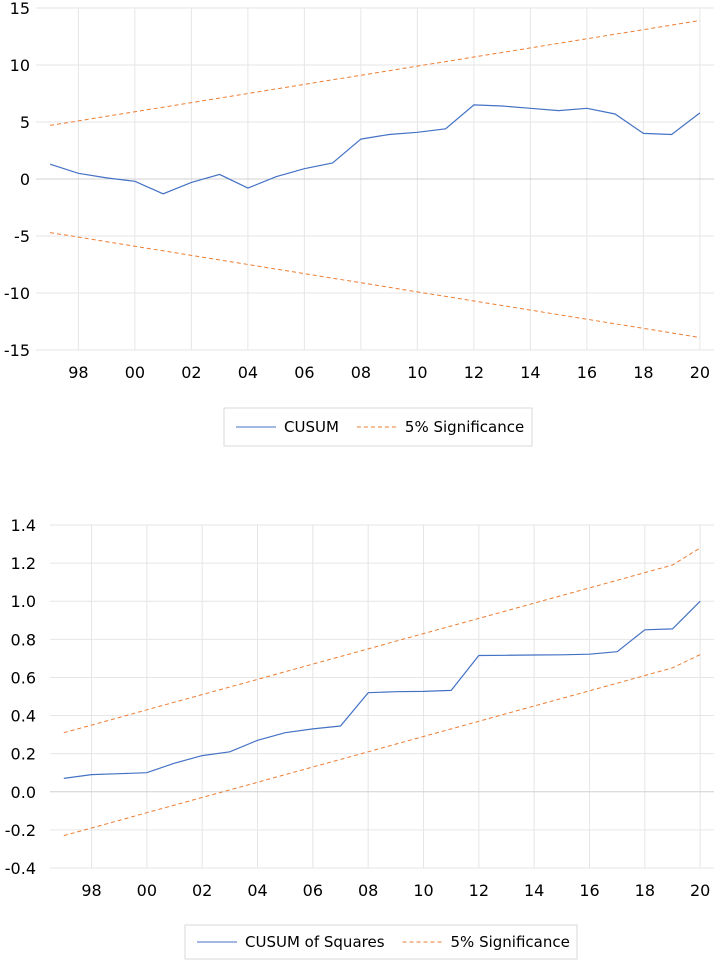 The image size is (721, 961). I want to click on y-tick-label: -15, so click(17, 350).